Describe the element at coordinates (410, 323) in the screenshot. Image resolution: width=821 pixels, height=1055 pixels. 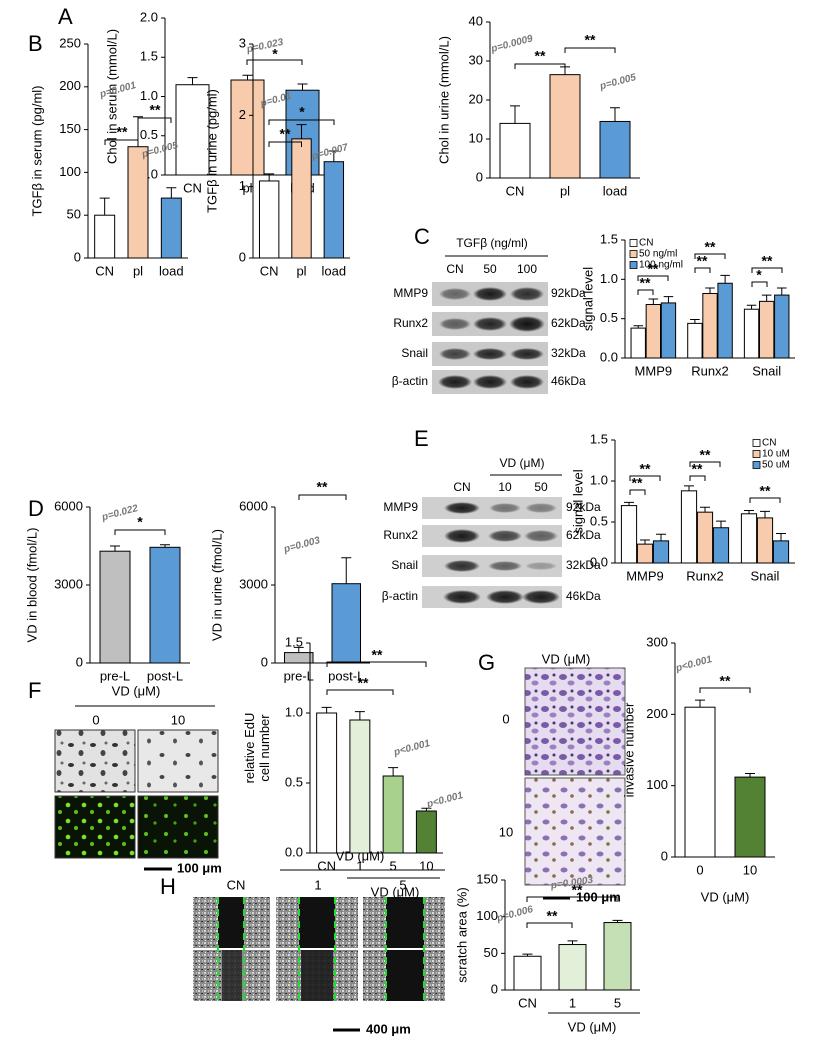
I see `blot-row-label: Runx2` at that location.